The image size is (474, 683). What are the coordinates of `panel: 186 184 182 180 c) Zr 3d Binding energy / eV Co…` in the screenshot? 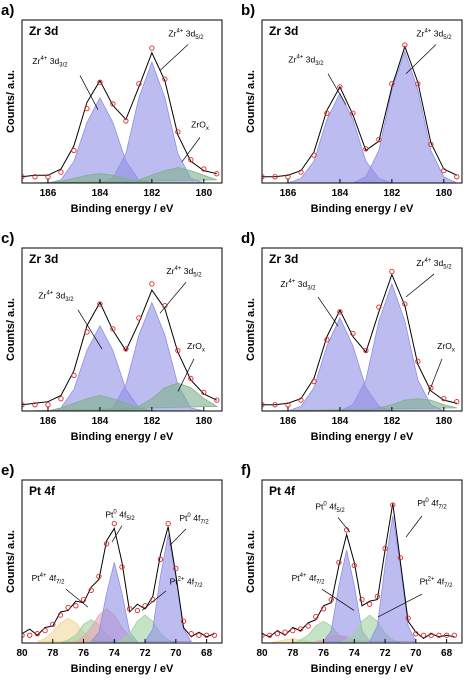 It's located at (112, 336).